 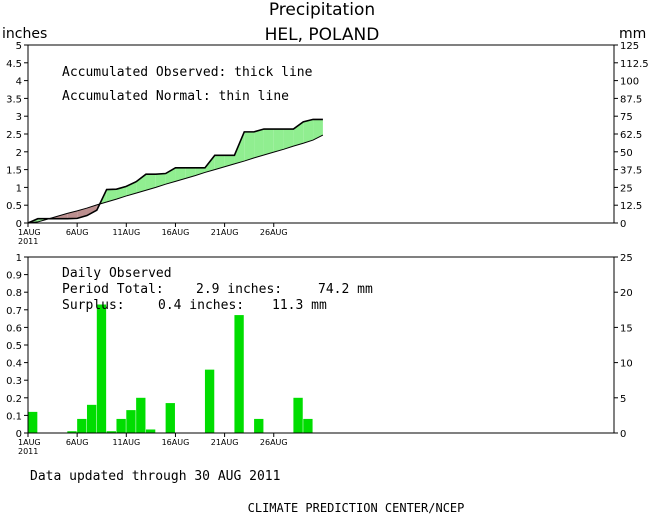 I want to click on period-total-label: Period Total:, so click(x=113, y=289).